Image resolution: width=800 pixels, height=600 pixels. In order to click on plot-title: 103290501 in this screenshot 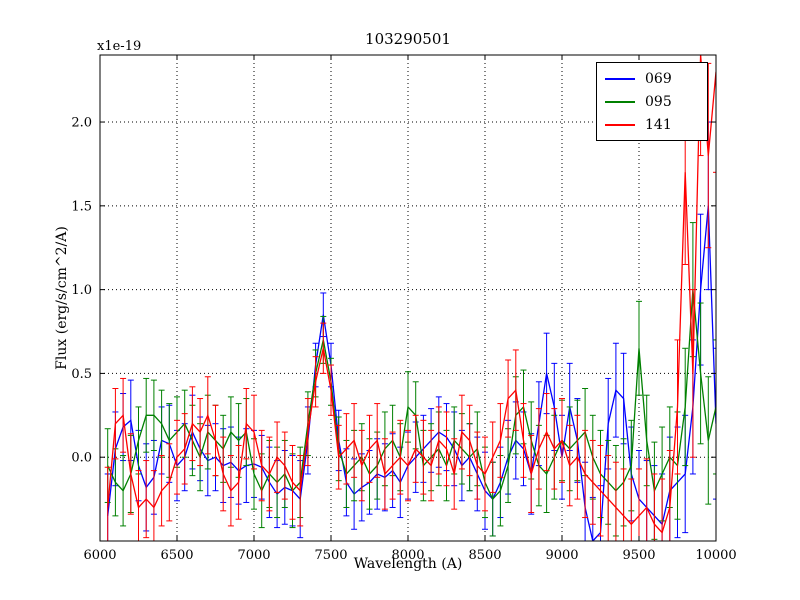, I will do `click(400, 39)`.